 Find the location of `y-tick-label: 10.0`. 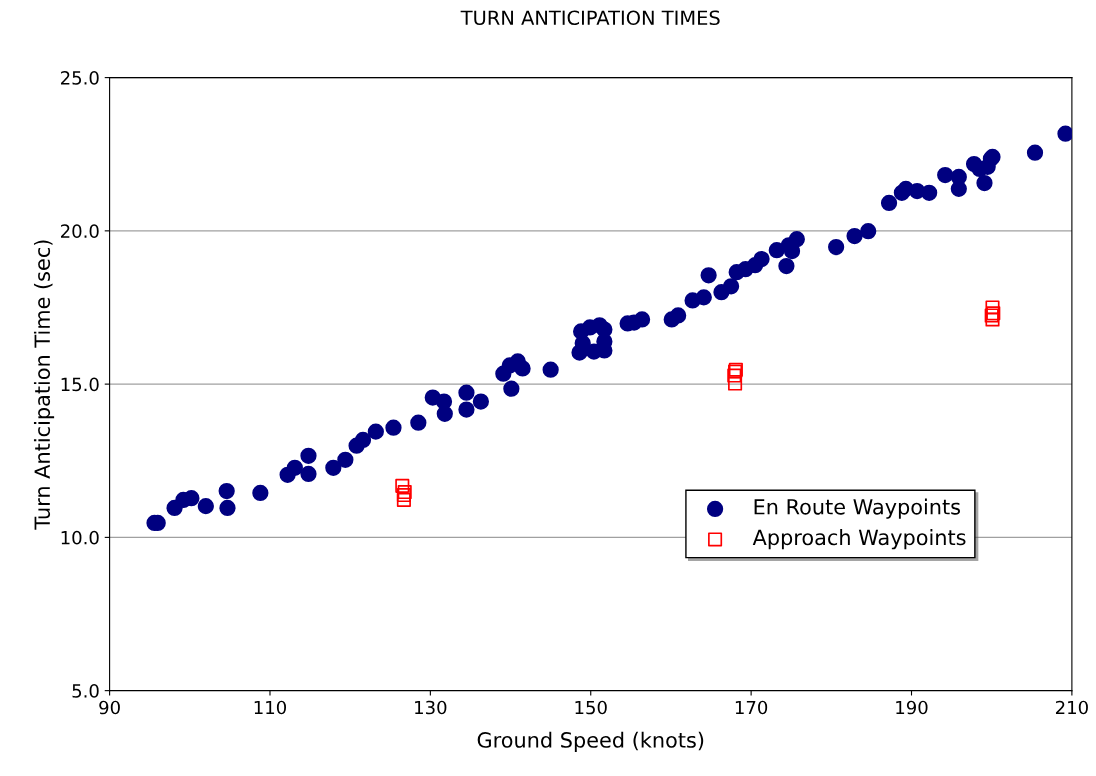

y-tick-label: 10.0 is located at coordinates (80, 537).